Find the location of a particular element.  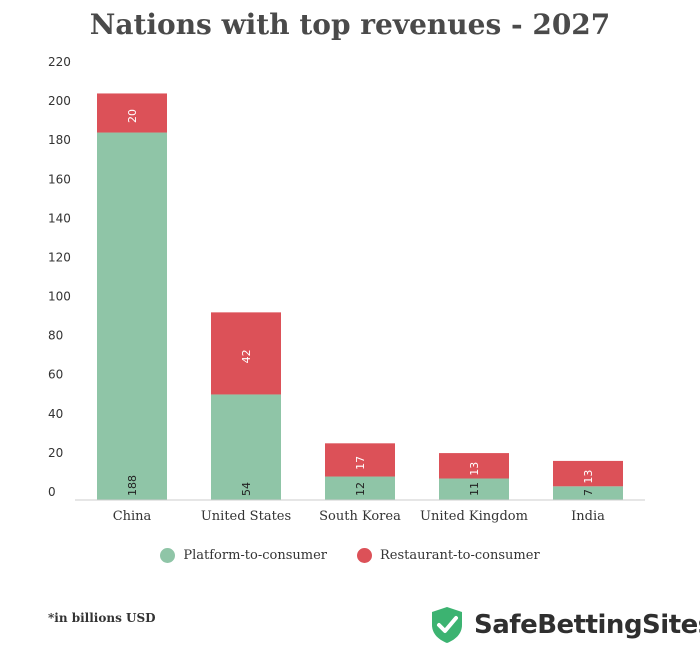

data-label: 17 is located at coordinates (360, 463).